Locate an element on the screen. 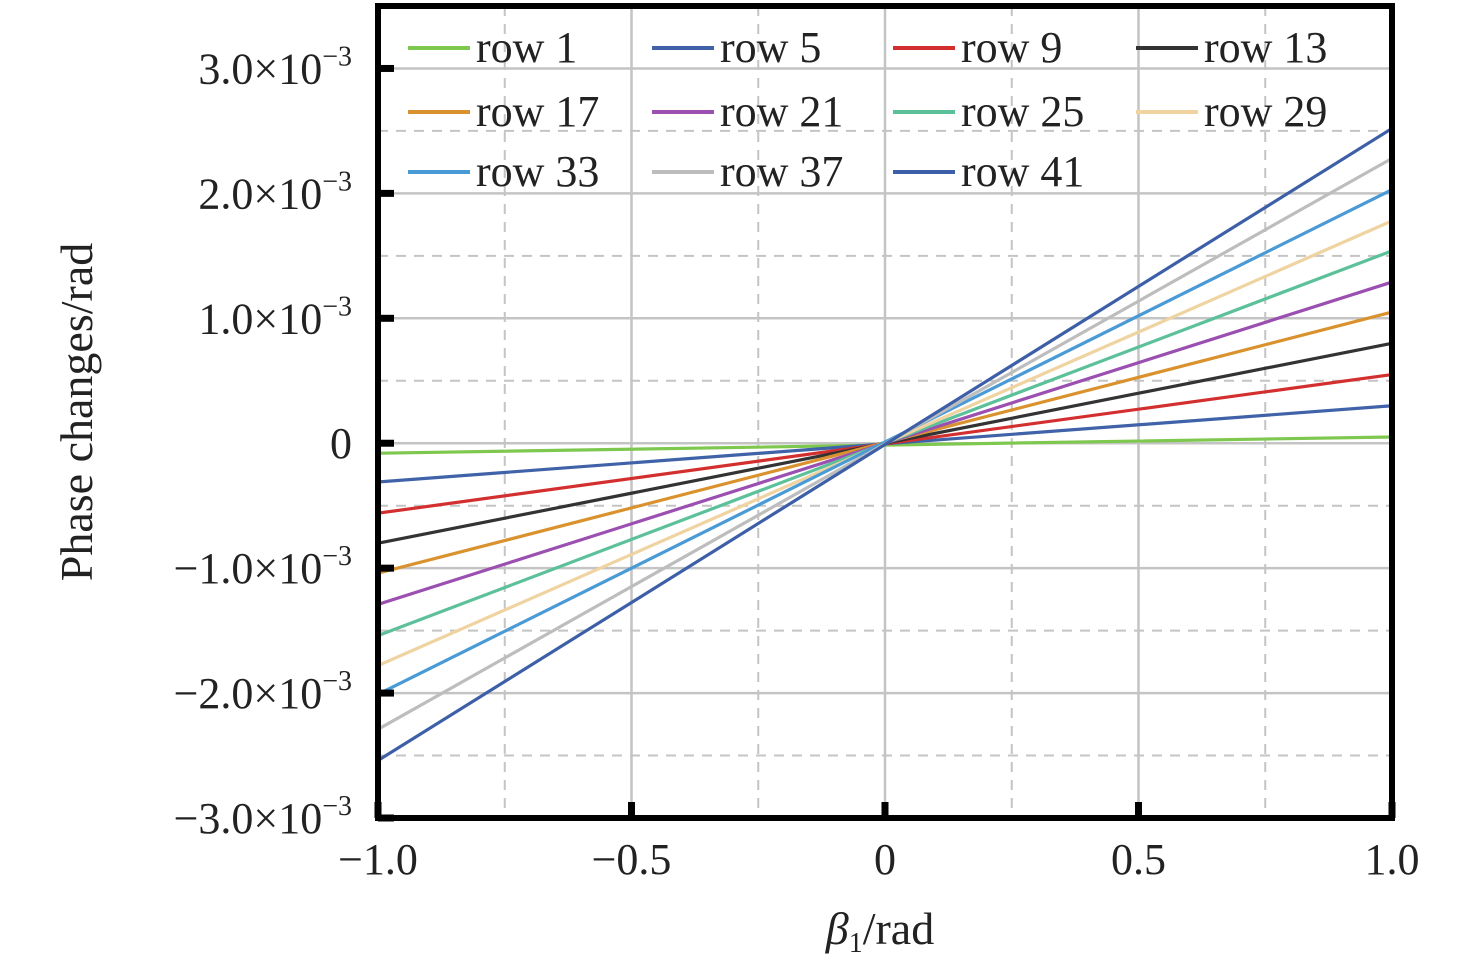 The image size is (1476, 973). y-tick-label: 0 is located at coordinates (341, 443).